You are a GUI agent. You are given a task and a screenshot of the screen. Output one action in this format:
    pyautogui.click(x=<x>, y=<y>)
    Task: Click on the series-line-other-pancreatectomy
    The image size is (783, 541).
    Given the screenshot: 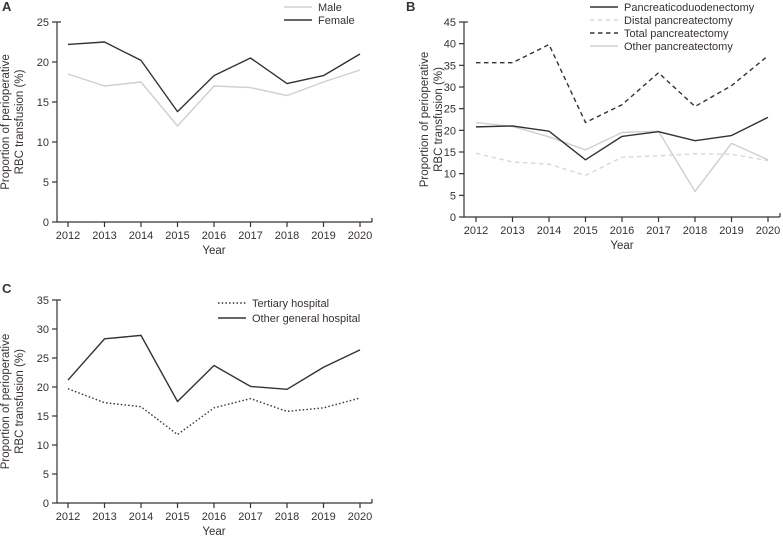 What is the action you would take?
    pyautogui.click(x=622, y=157)
    